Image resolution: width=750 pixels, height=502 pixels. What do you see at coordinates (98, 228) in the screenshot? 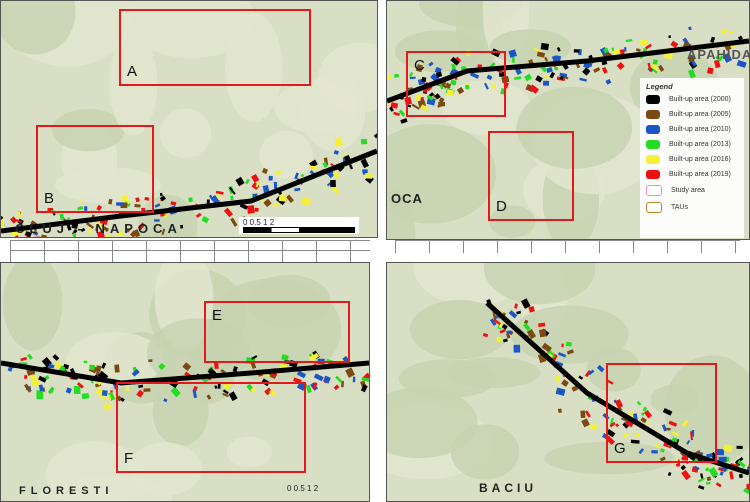
I see `town-label: CLUJ - NAPOCA` at bounding box center [98, 228].